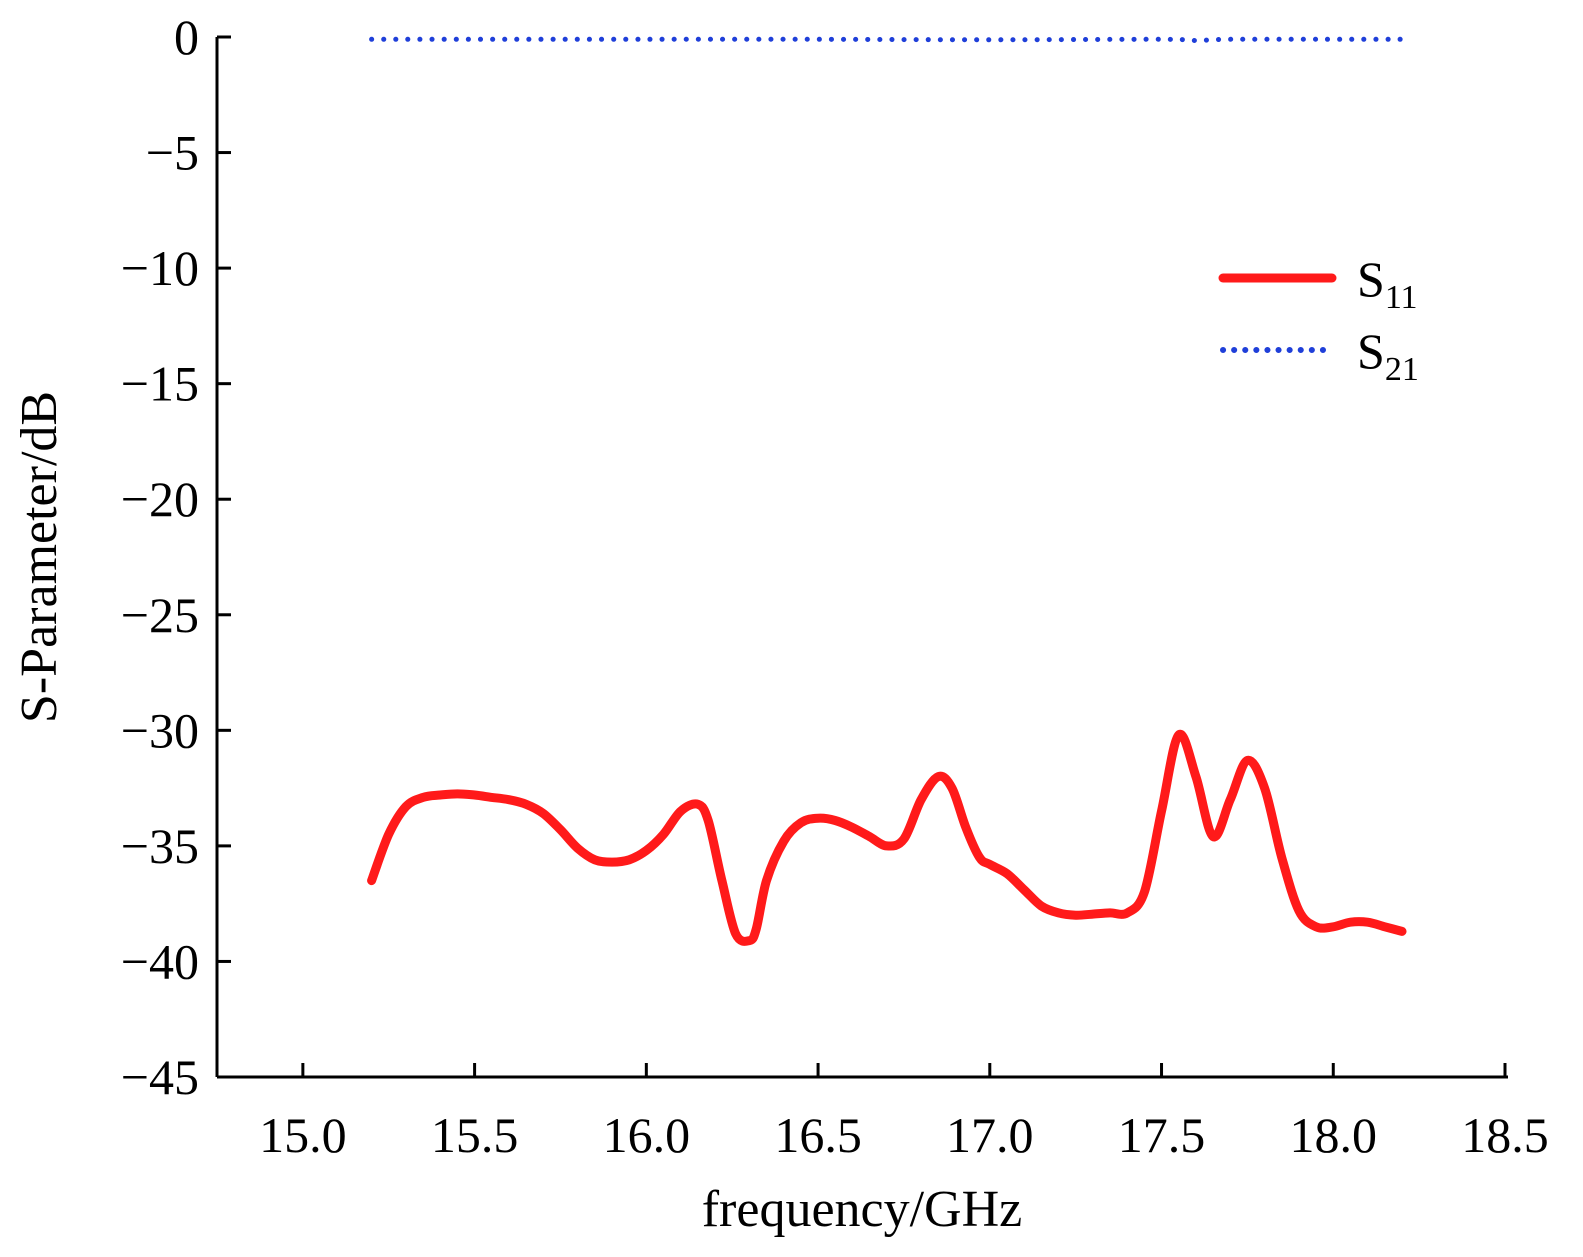 Image resolution: width=1583 pixels, height=1257 pixels. I want to click on y-tick-label: 0, so click(186, 37).